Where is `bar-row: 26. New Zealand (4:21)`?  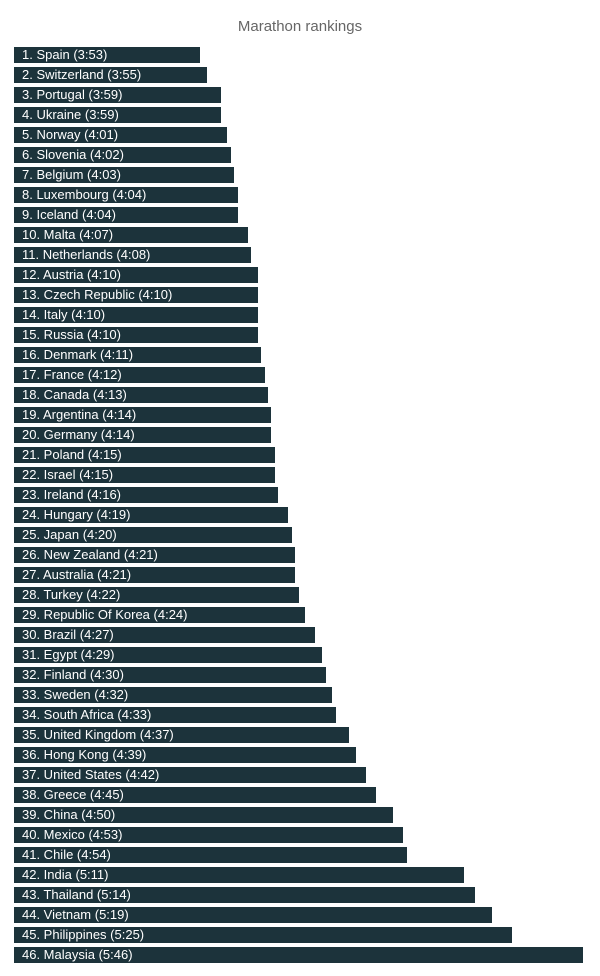 bar-row: 26. New Zealand (4:21) is located at coordinates (307, 555).